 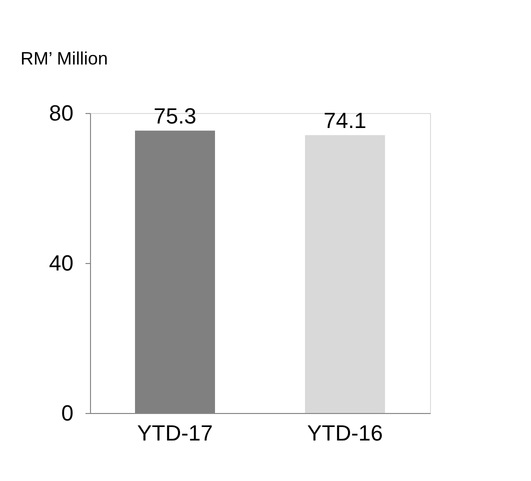 What do you see at coordinates (67, 413) in the screenshot?
I see `y-tick-label: 0` at bounding box center [67, 413].